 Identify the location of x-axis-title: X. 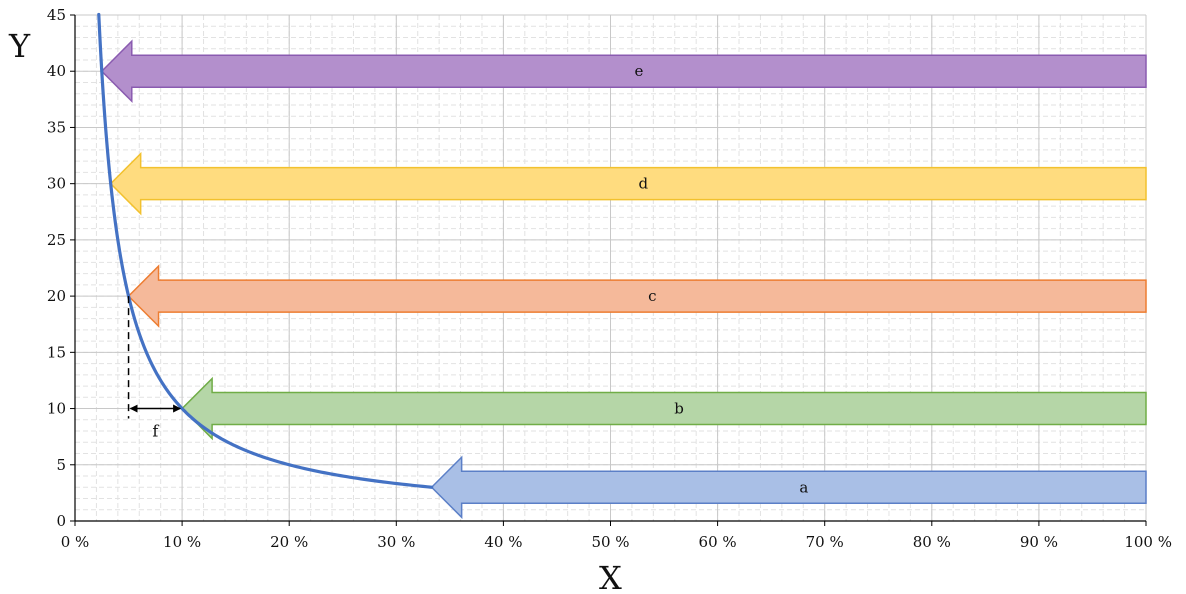
(610, 576).